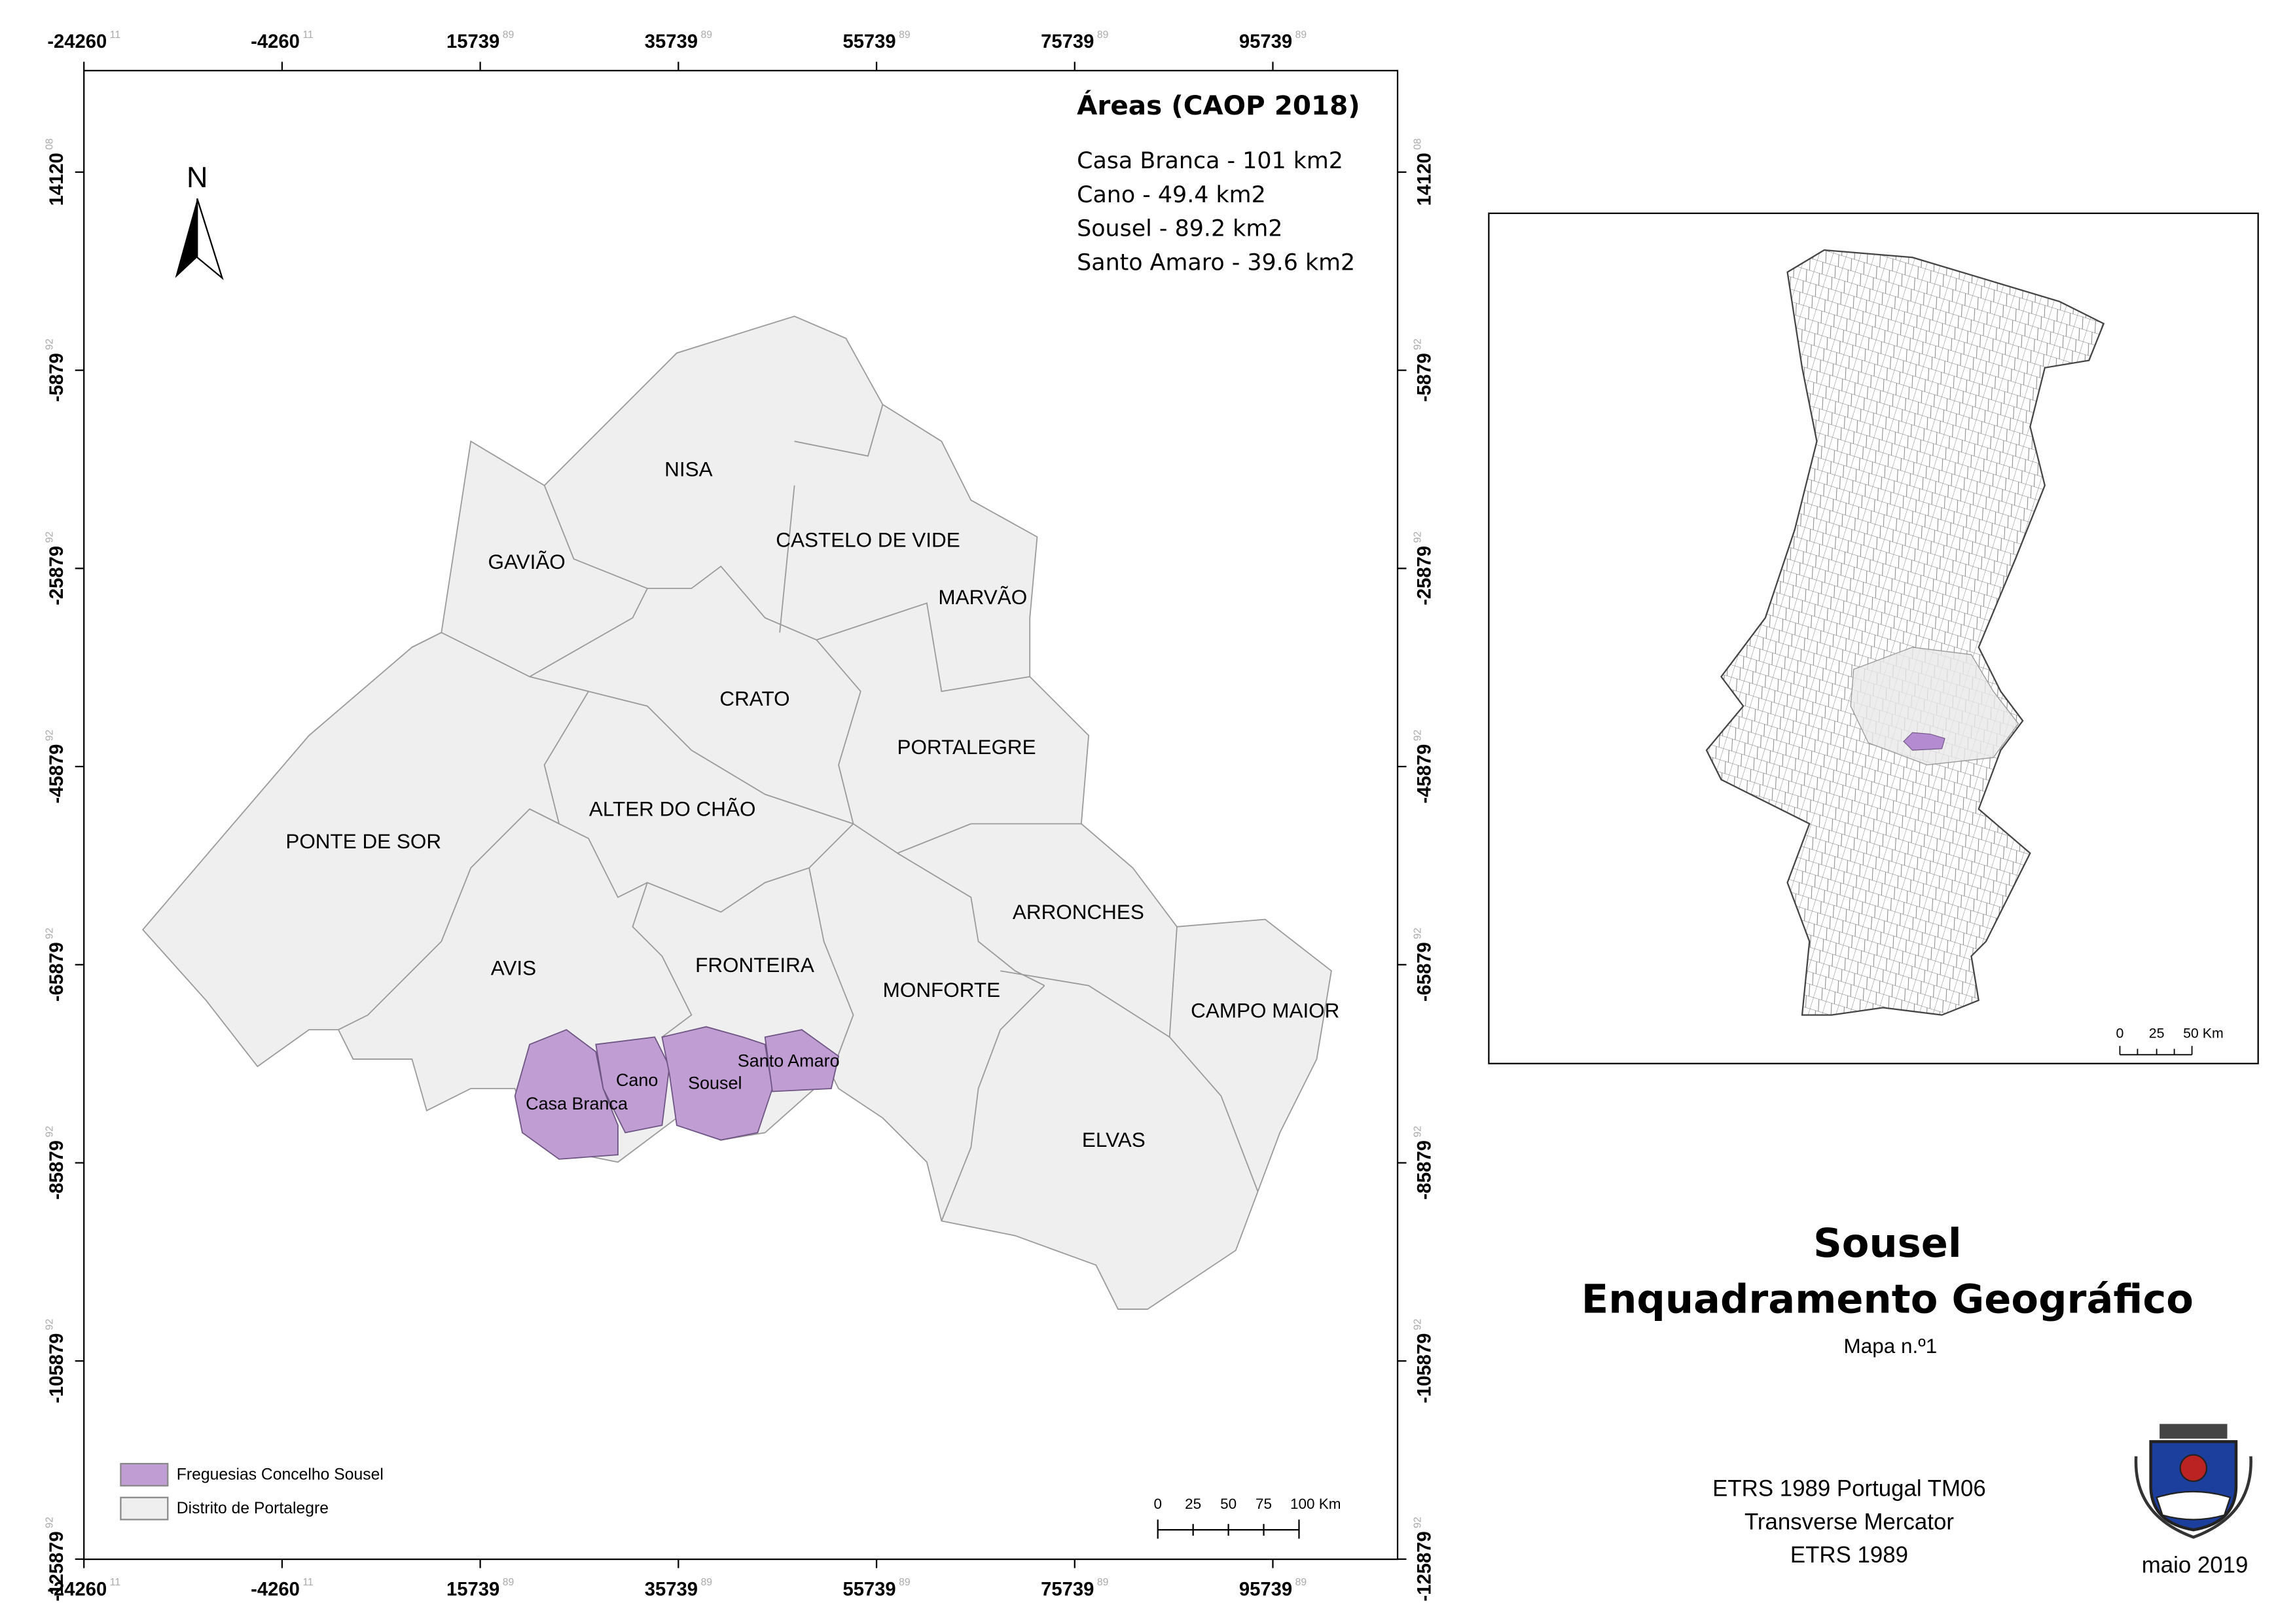  I want to click on parish-label: Casa Branca, so click(577, 1103).